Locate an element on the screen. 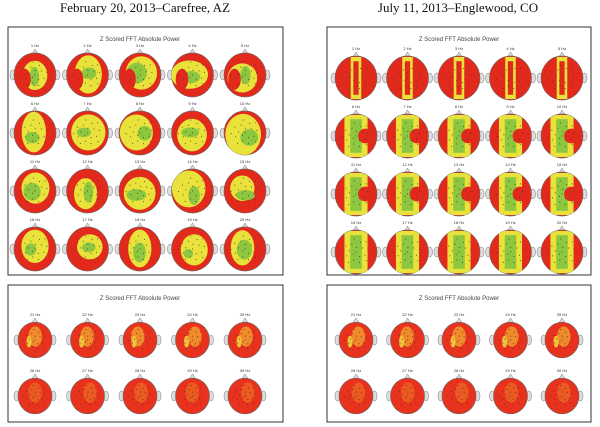 The image size is (600, 427). frequency-label: 6 Hz is located at coordinates (356, 106).